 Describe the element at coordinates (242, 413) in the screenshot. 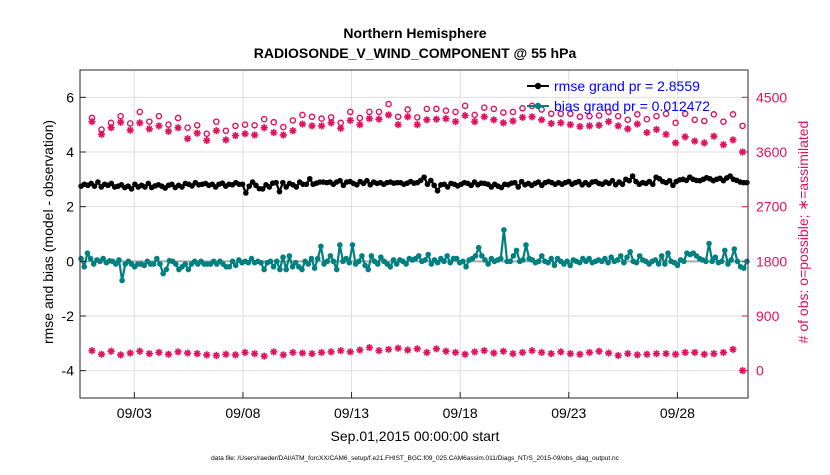

I see `x-tick-label: 09/08` at that location.